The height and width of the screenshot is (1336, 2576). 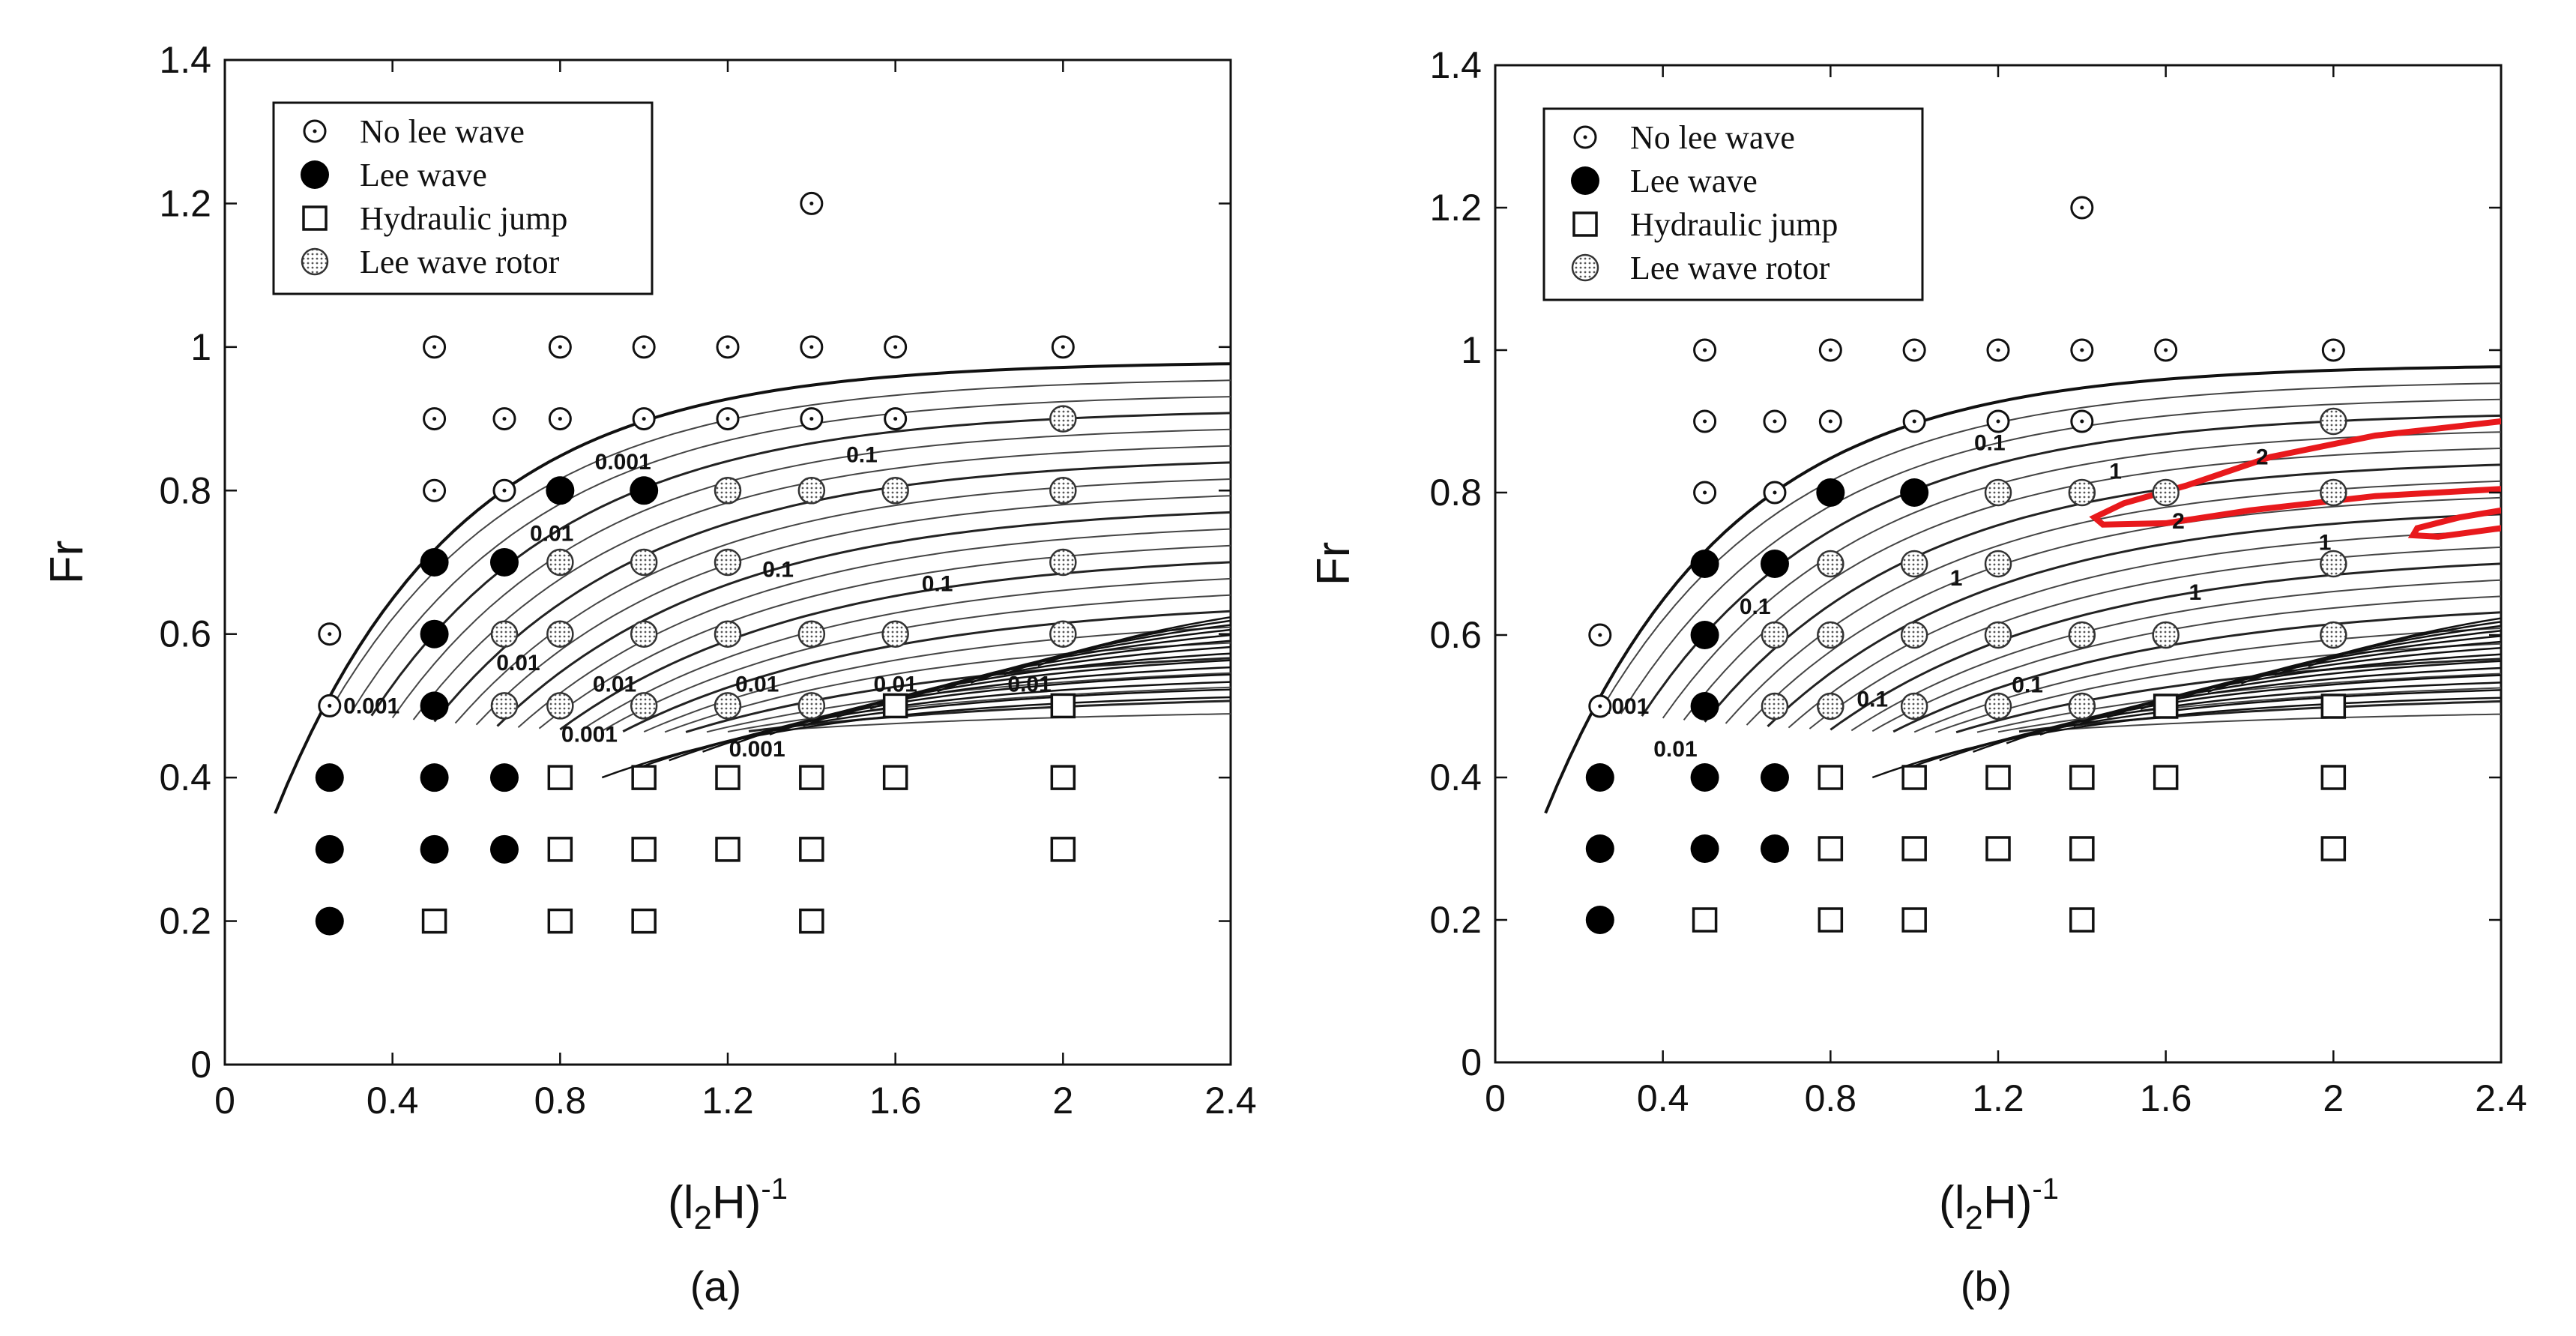 What do you see at coordinates (728, 1101) in the screenshot?
I see `x-tick-label: 1.2` at bounding box center [728, 1101].